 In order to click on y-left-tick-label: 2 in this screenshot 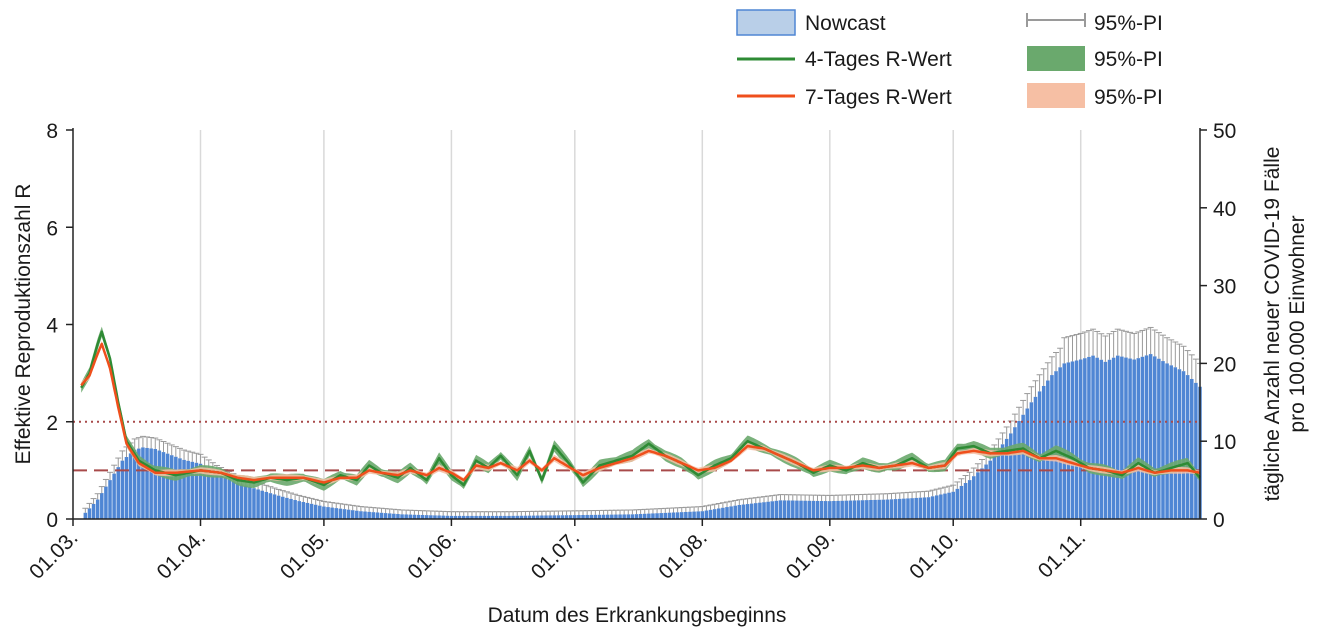, I will do `click(52, 423)`.